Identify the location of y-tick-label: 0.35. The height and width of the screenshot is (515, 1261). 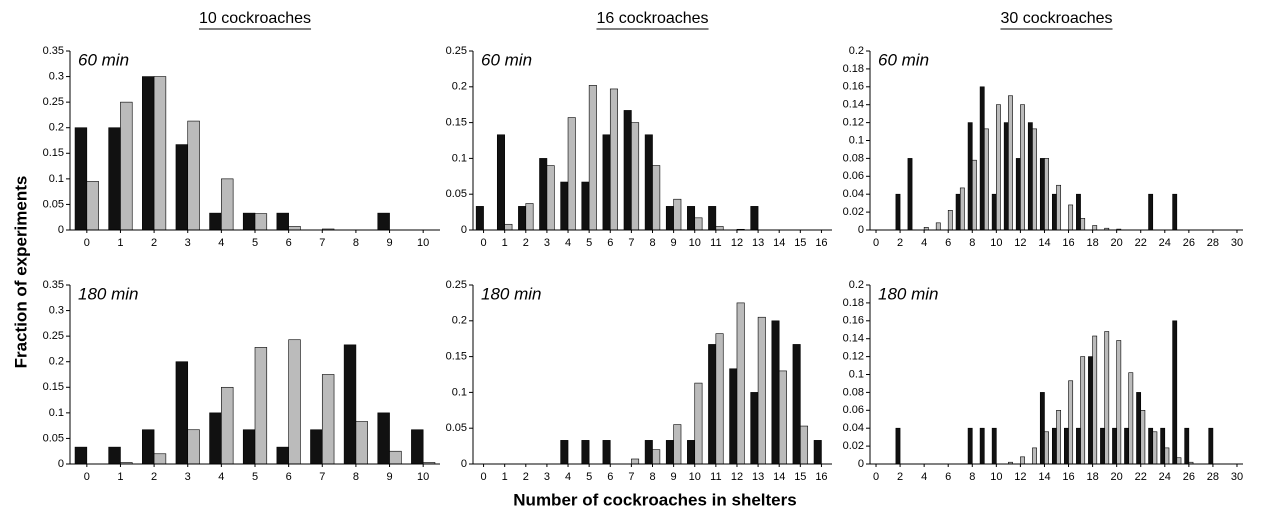
(53, 51).